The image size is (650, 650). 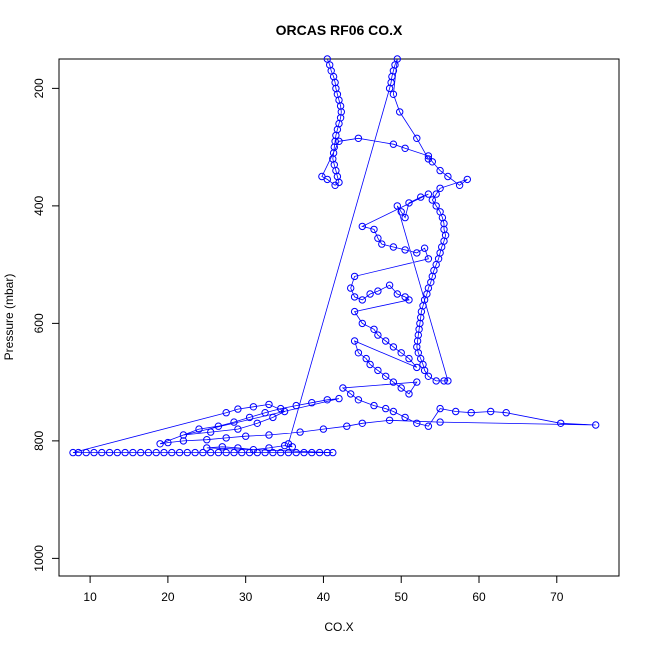 What do you see at coordinates (39, 88) in the screenshot?
I see `y-tick-label: 200` at bounding box center [39, 88].